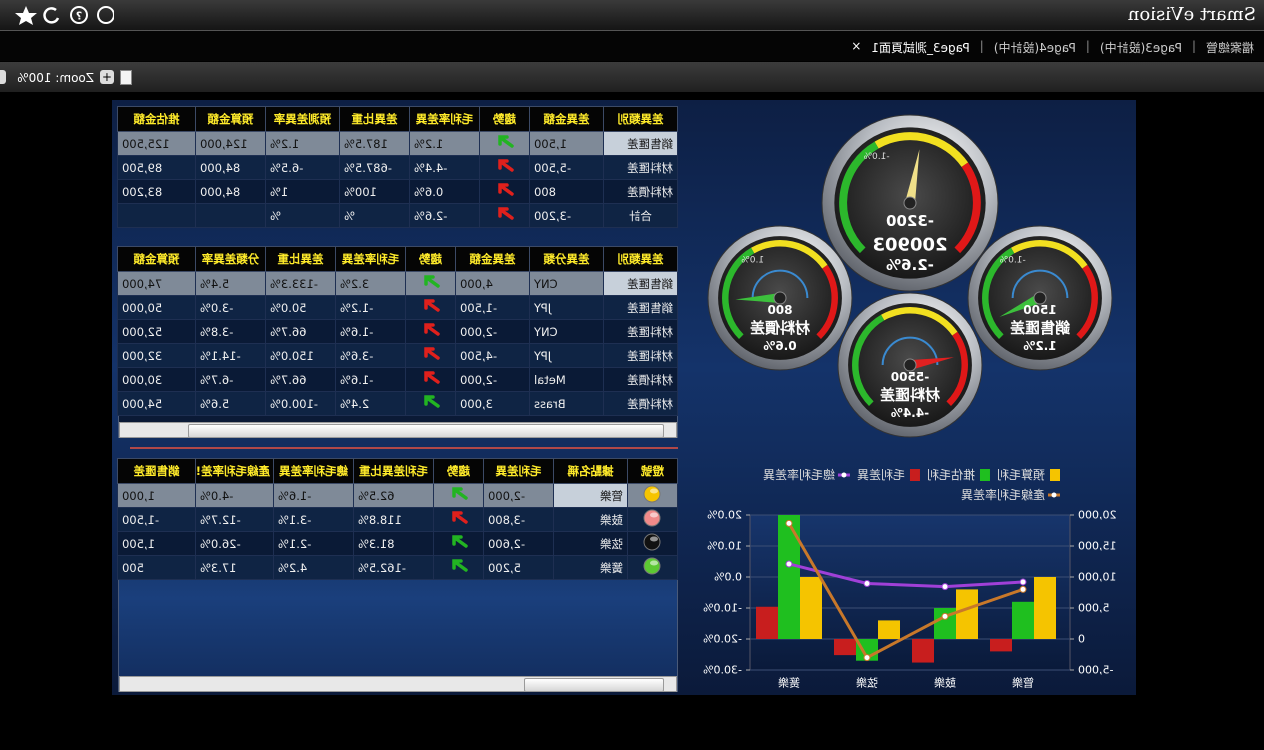  Describe the element at coordinates (640, 307) in the screenshot. I see `table-cell: 銷售匯差` at that location.